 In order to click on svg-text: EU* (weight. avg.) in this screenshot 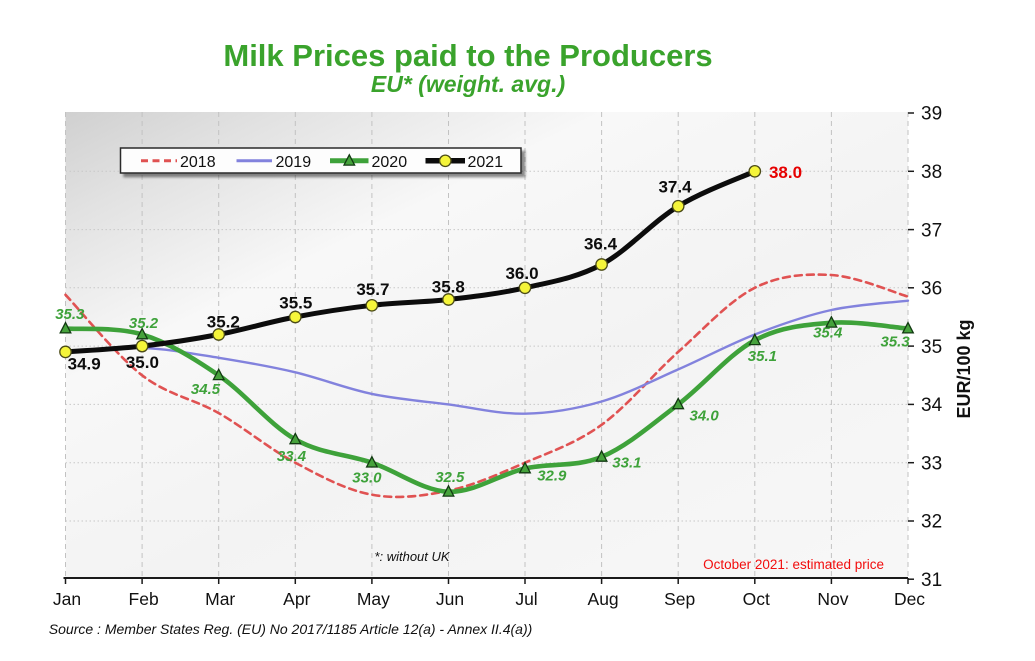, I will do `click(468, 84)`.